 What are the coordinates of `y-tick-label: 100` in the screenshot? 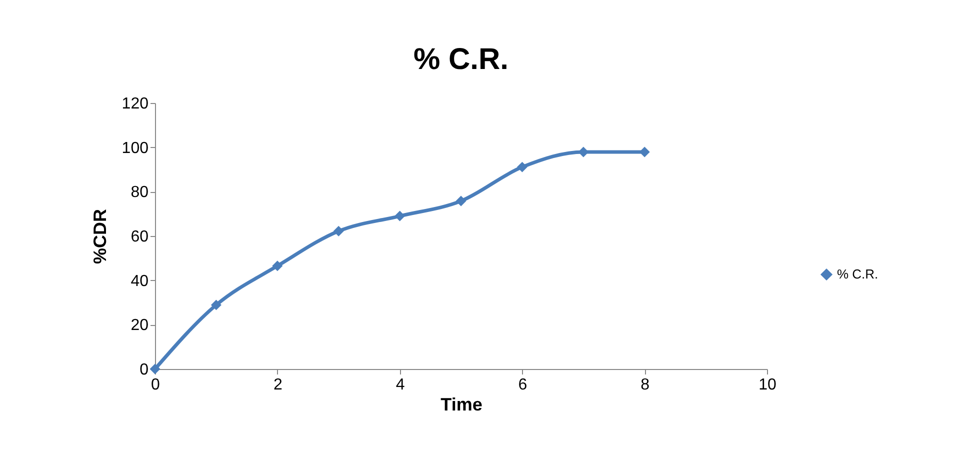 It's located at (135, 148).